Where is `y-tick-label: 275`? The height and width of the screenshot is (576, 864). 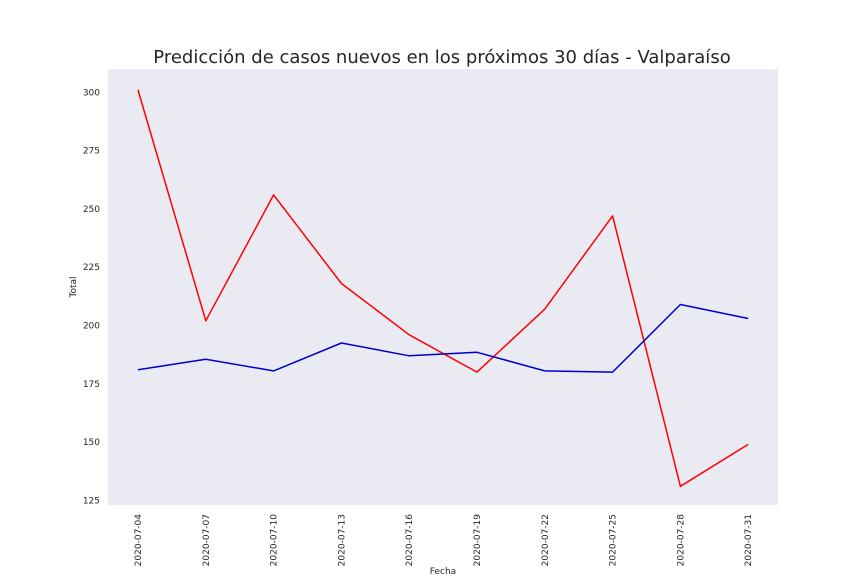
y-tick-label: 275 is located at coordinates (91, 152).